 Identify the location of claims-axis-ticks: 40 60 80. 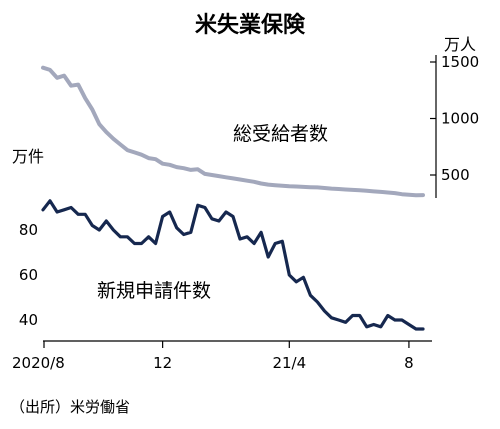
(28, 275).